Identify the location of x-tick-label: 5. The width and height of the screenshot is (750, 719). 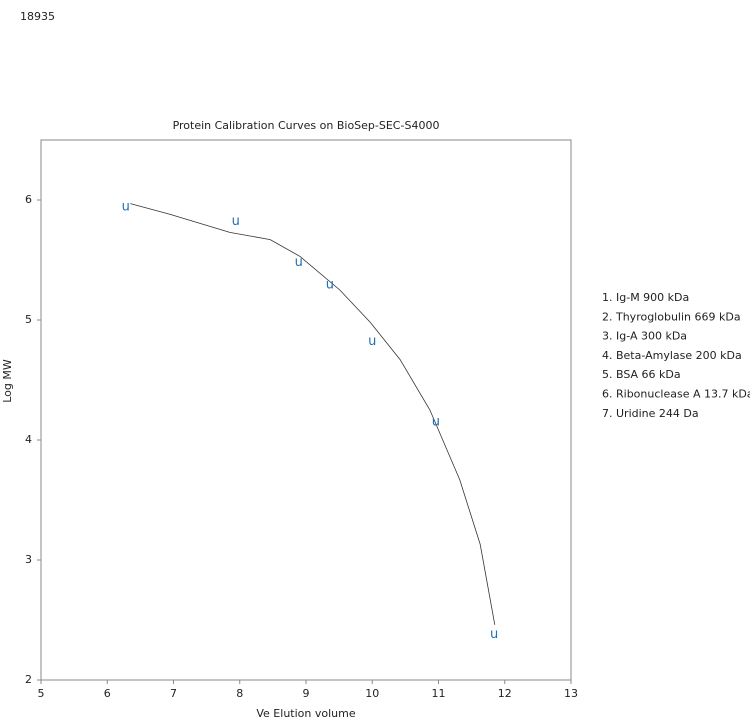
(41, 693).